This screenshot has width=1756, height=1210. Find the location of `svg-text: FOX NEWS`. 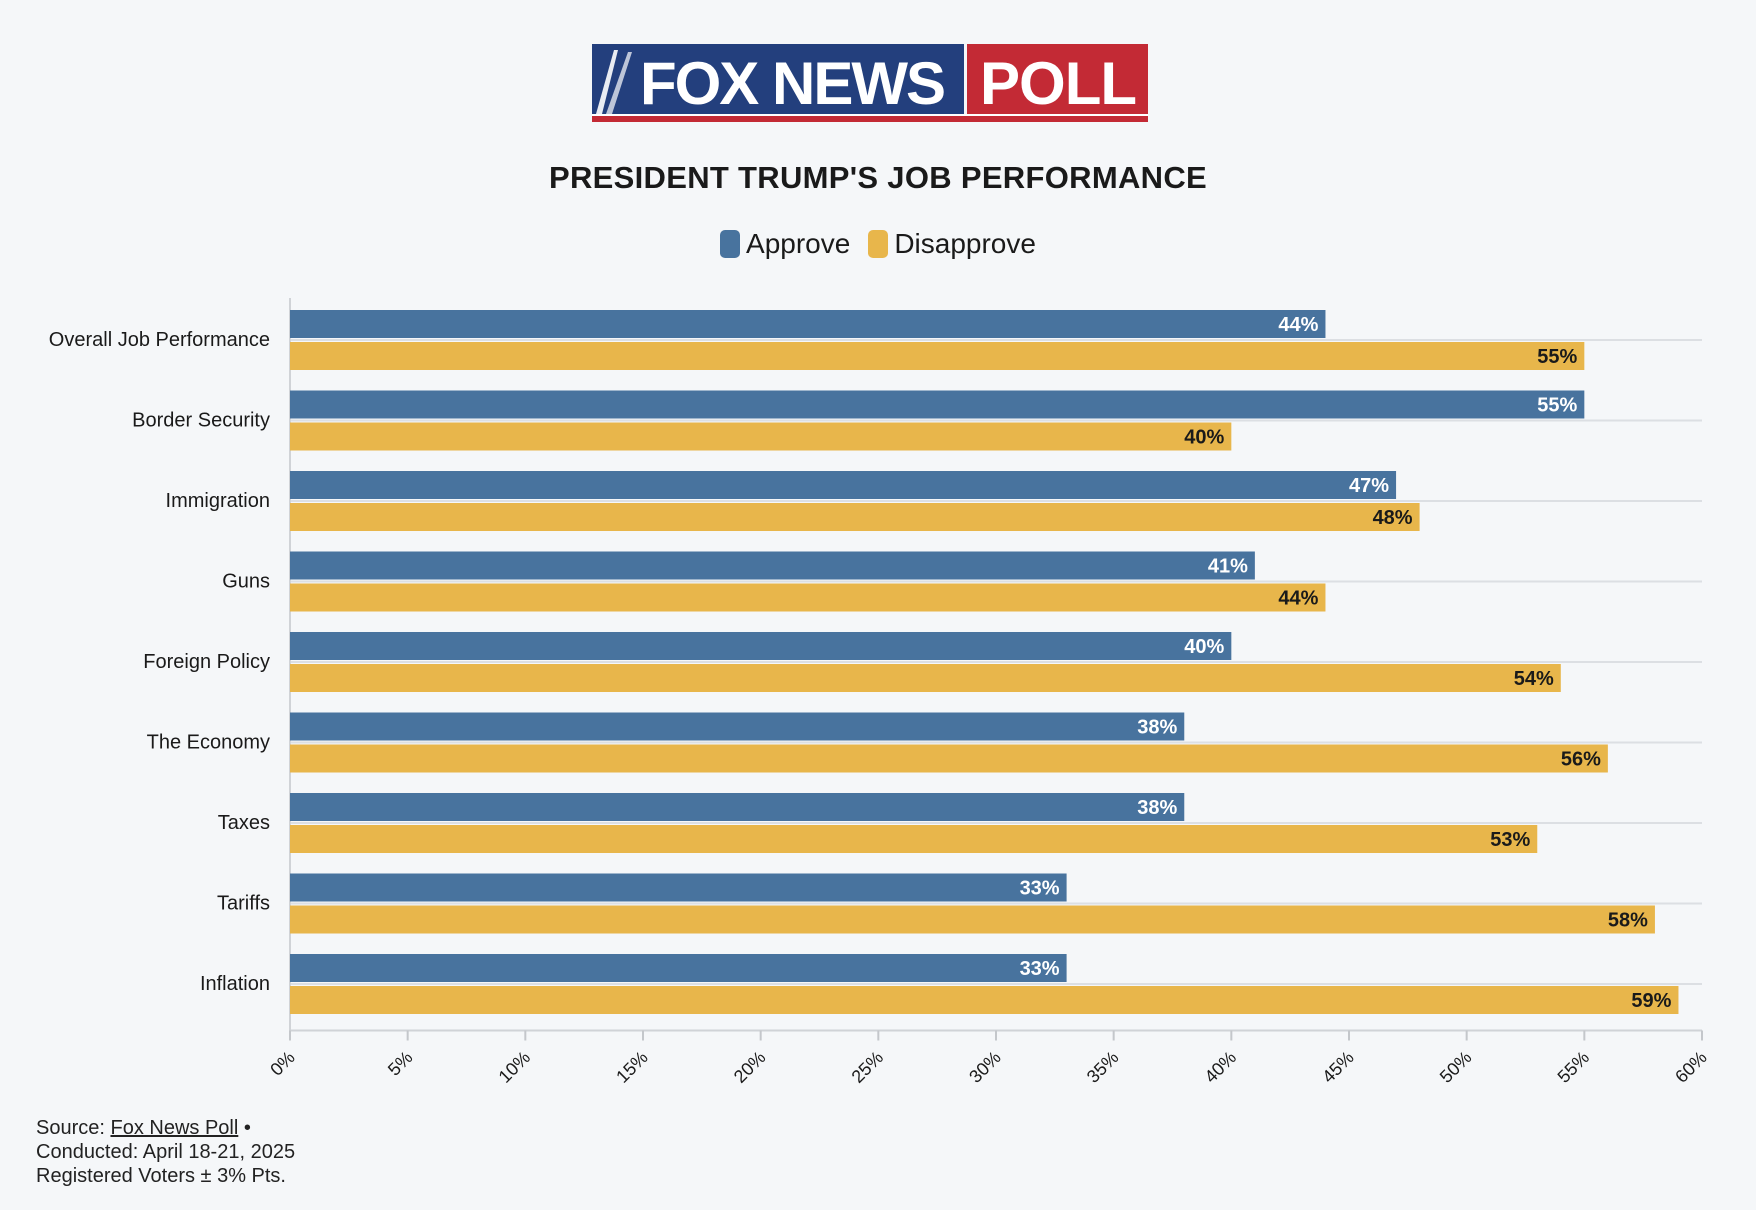

svg-text: FOX NEWS is located at coordinates (792, 83).